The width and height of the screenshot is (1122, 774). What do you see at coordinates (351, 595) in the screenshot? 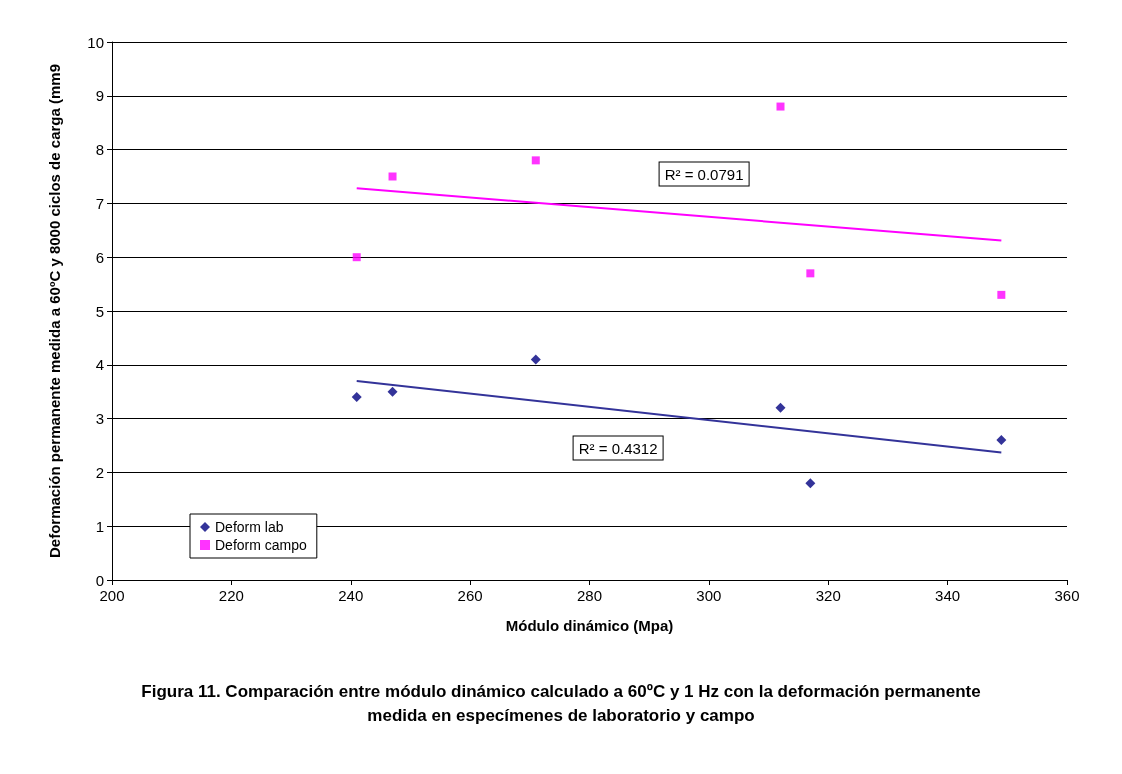
I see `x-tick-label: 240` at bounding box center [351, 595].